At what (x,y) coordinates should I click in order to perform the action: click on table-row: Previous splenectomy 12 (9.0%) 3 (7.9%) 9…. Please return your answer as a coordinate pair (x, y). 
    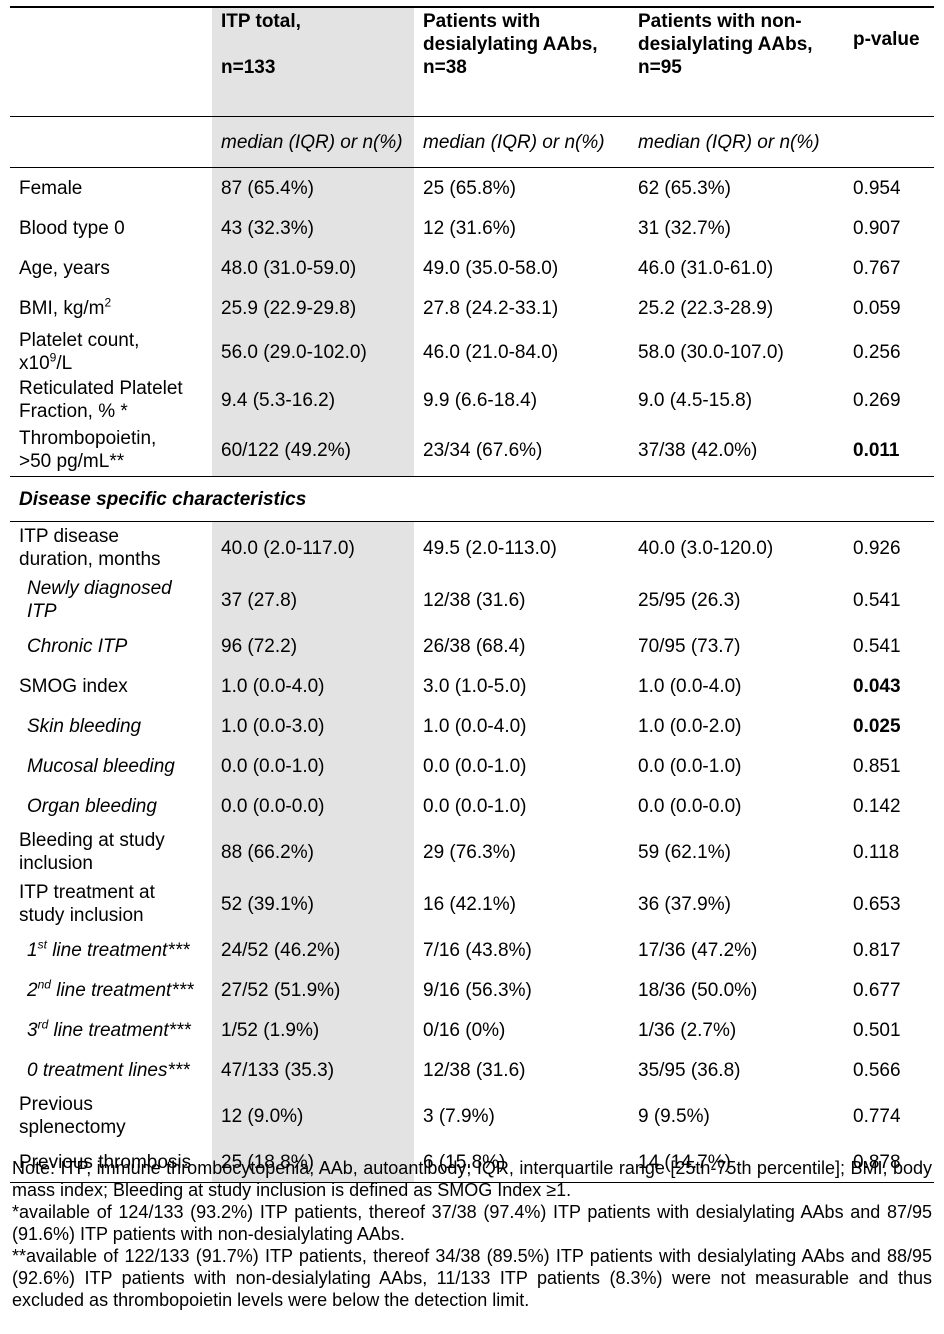
    Looking at the image, I should click on (472, 1116).